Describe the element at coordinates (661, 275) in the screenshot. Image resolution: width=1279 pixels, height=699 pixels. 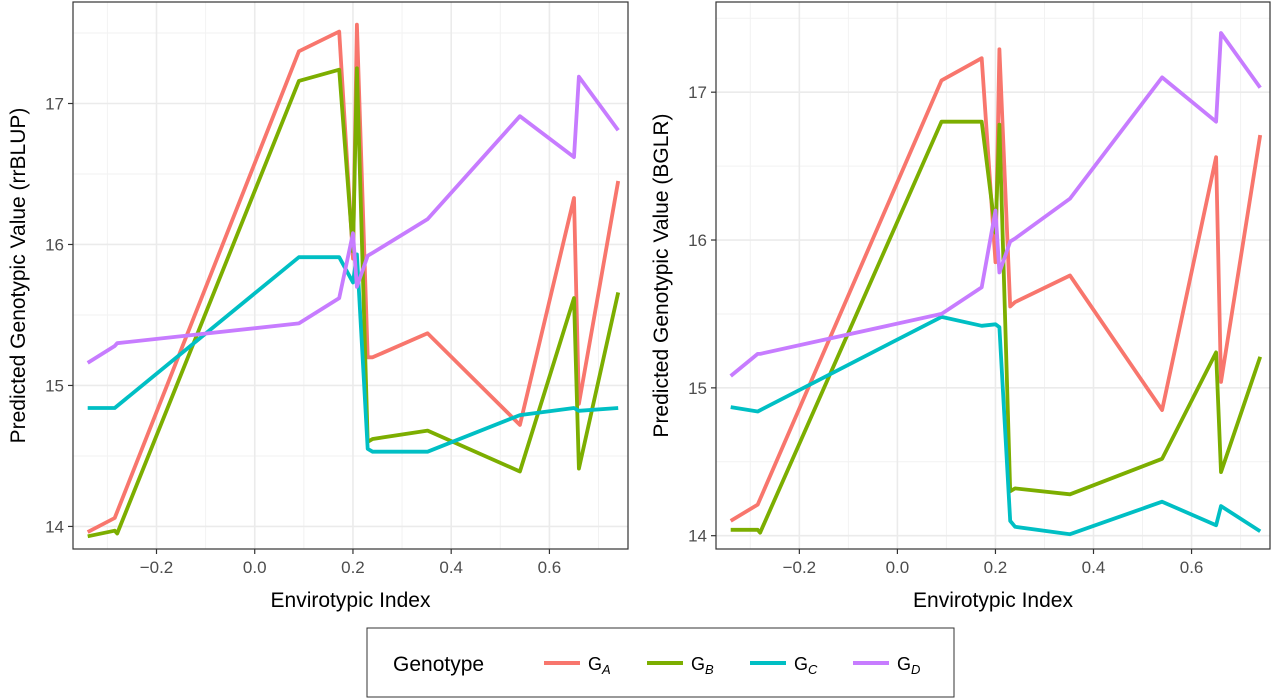
I see `y-axis-title: Predicted Genotypic Value (BGLR)` at that location.